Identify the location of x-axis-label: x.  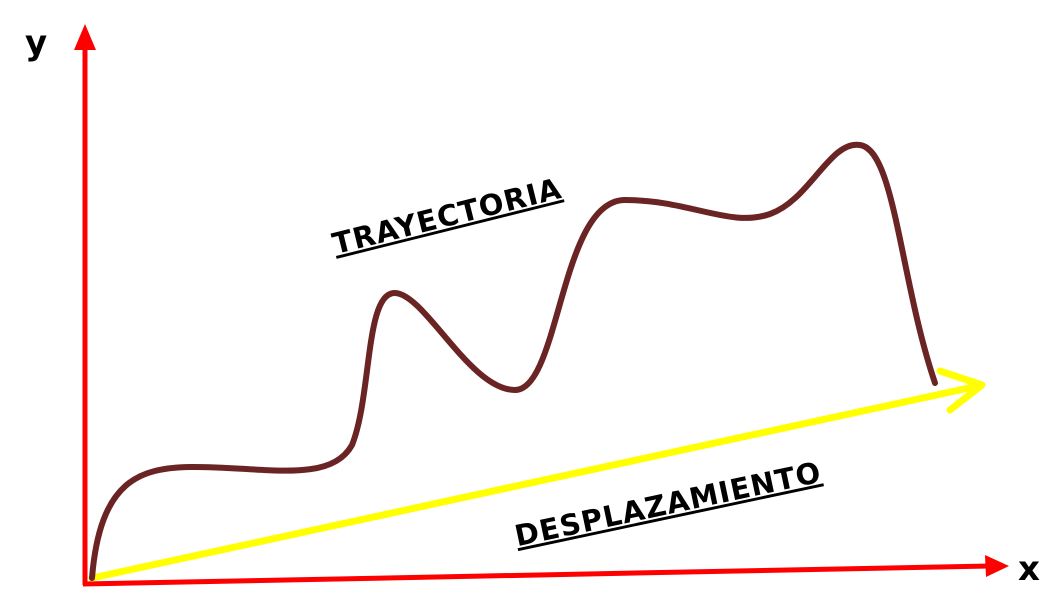
(1029, 569).